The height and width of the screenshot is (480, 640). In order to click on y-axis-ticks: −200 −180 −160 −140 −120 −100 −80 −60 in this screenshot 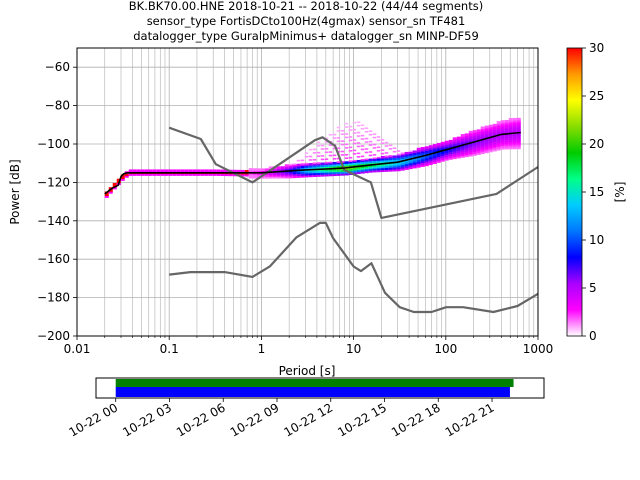, I will do `click(57, 201)`.